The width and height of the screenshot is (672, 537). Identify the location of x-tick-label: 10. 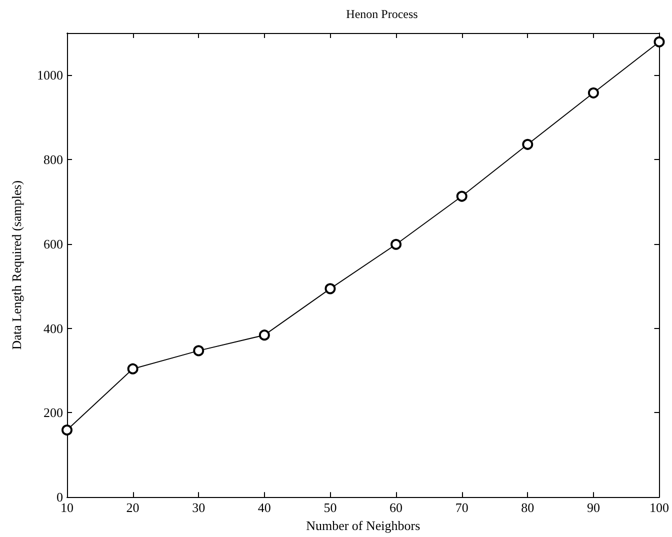
(67, 508).